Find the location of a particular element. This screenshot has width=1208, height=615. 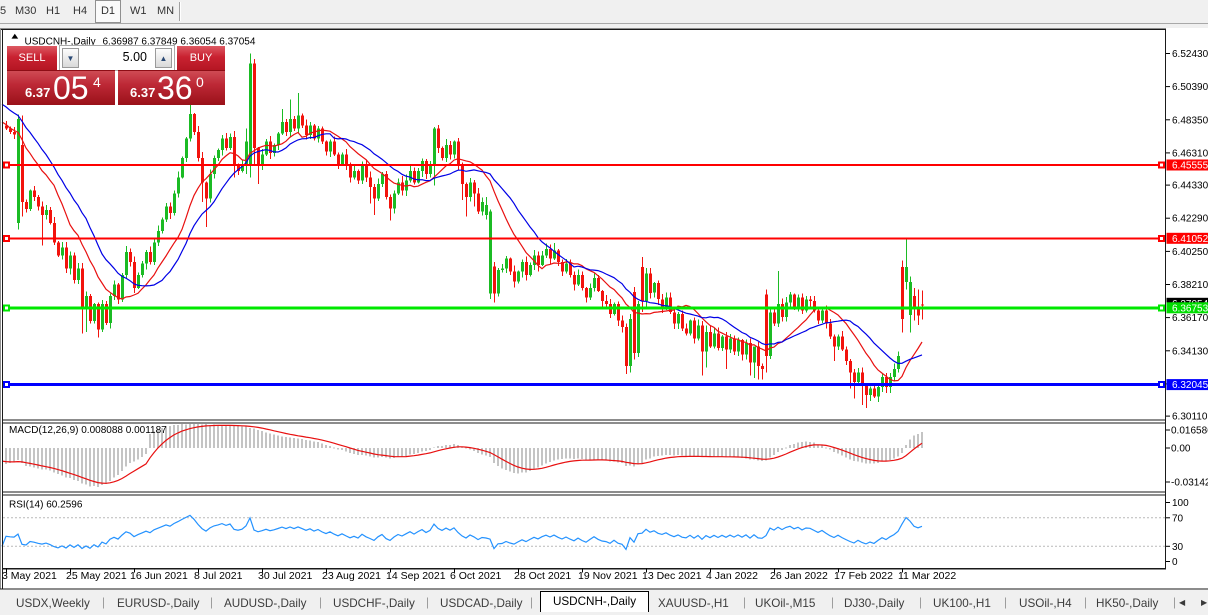

svg-text: 4 Jan 2022 is located at coordinates (732, 576).